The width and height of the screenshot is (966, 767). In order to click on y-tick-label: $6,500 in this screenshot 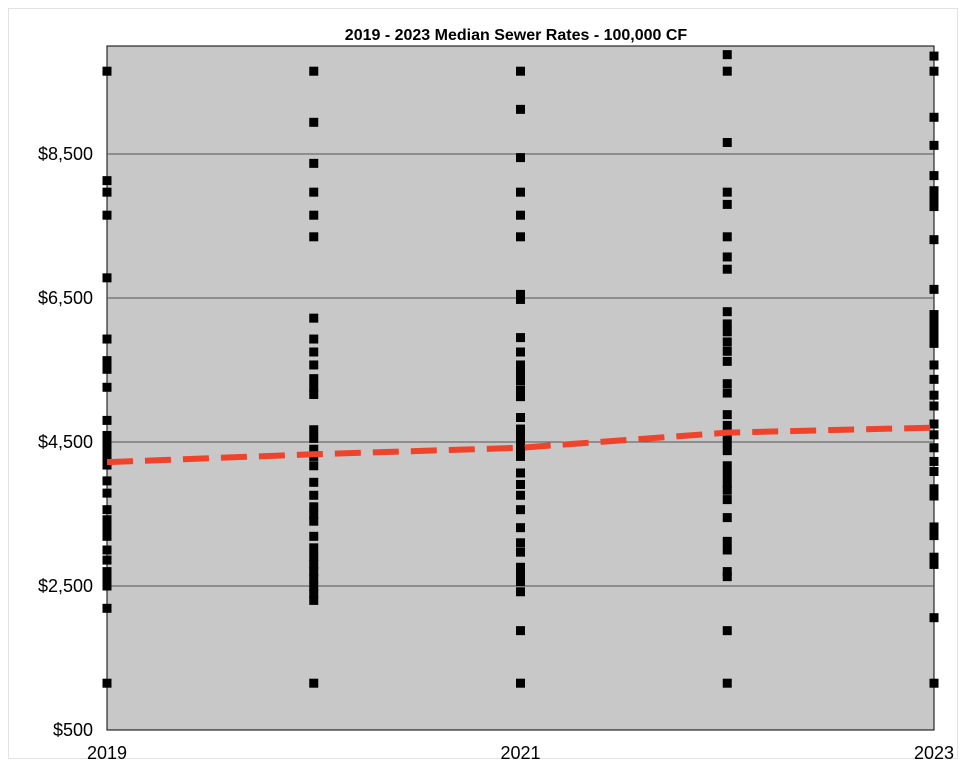, I will do `click(65, 298)`.